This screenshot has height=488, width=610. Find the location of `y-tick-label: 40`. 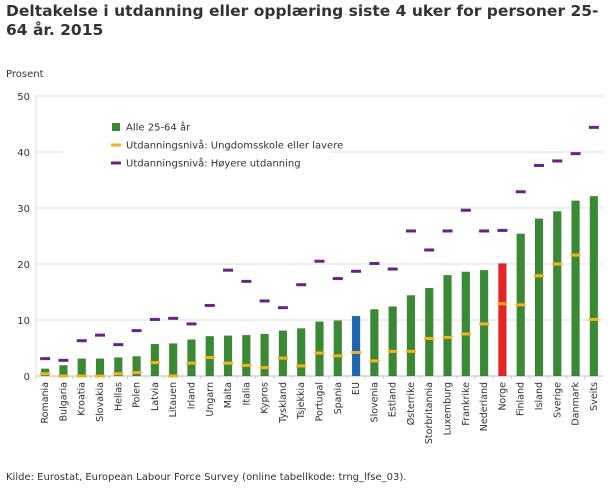

y-tick-label: 40 is located at coordinates (23, 153).